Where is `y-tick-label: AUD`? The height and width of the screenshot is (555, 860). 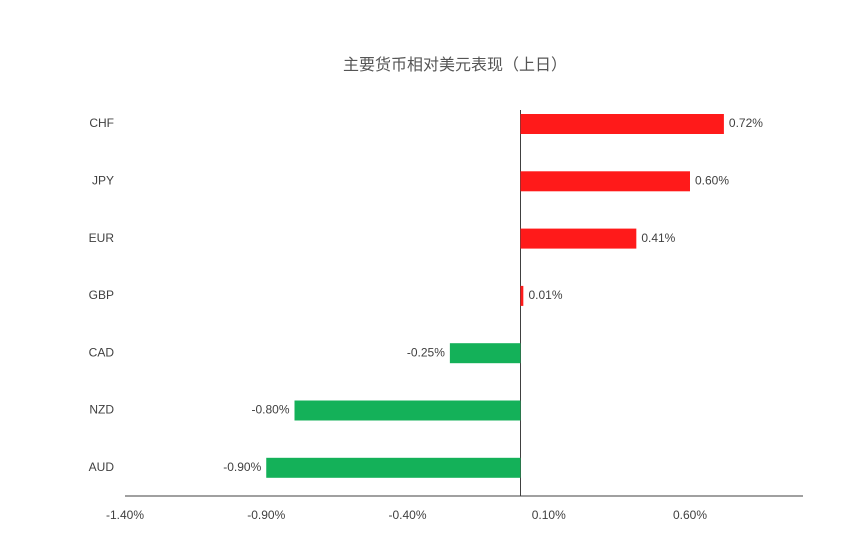
y-tick-label: AUD is located at coordinates (102, 467).